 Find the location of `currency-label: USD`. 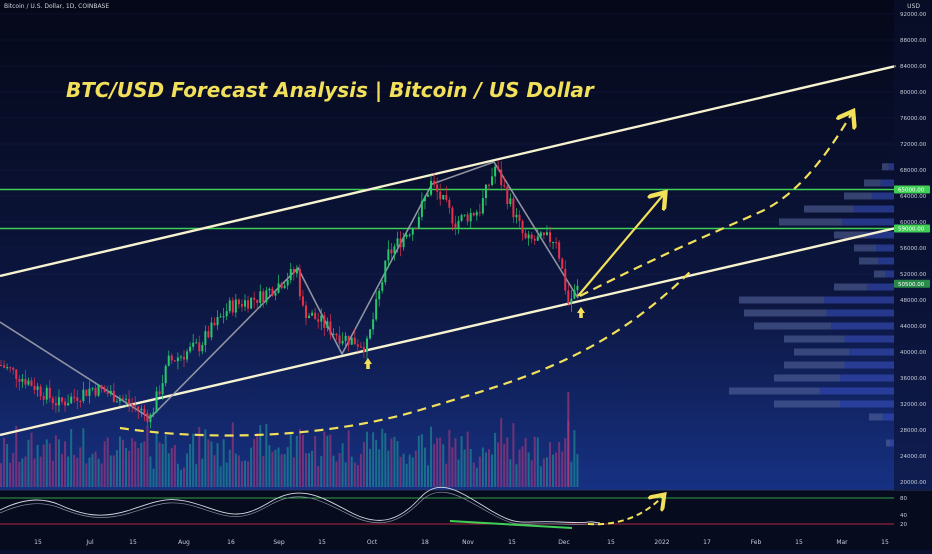

currency-label: USD is located at coordinates (913, 6).